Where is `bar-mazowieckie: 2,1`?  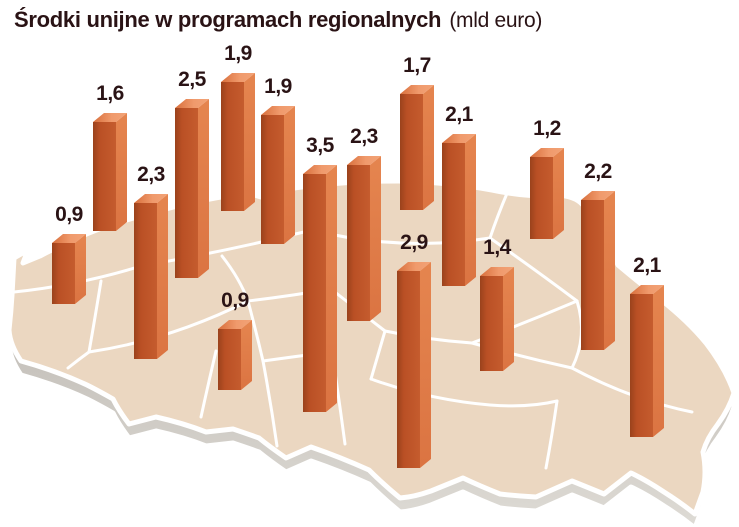 bar-mazowieckie: 2,1 is located at coordinates (459, 194).